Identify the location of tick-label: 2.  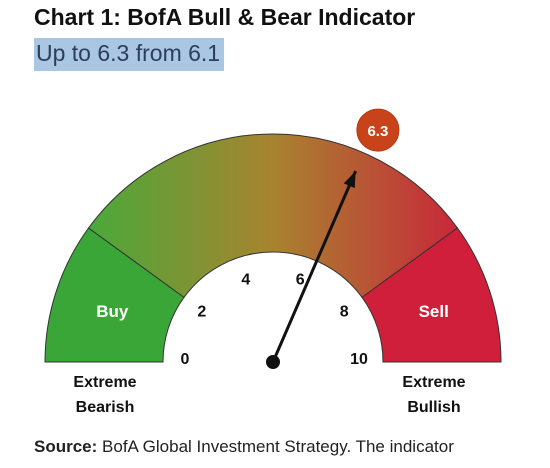
(201, 311).